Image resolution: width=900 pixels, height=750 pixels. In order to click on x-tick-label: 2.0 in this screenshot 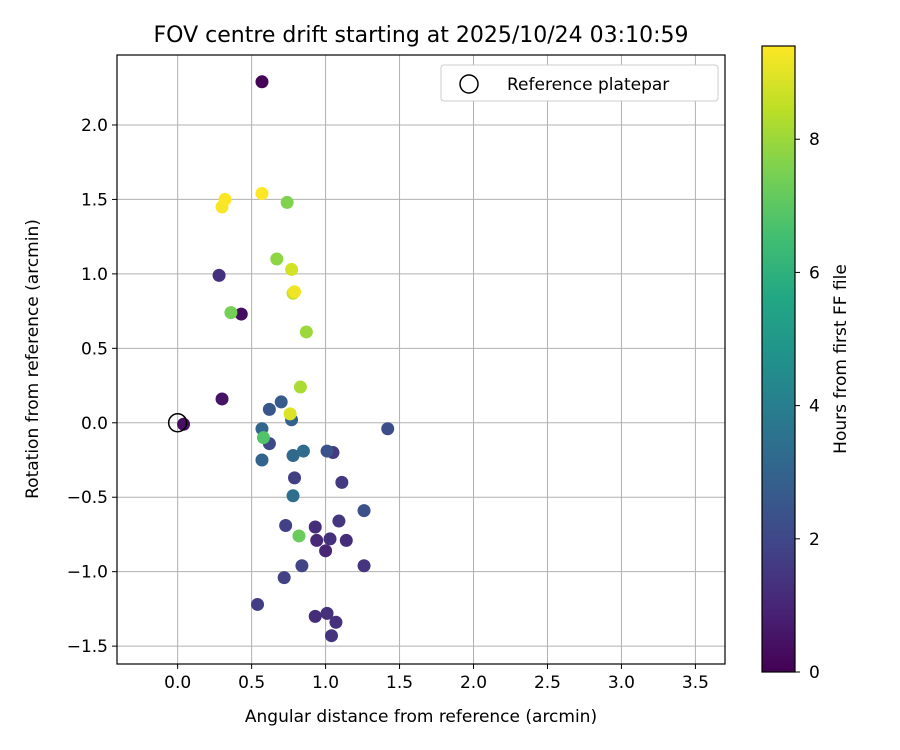, I will do `click(473, 683)`.